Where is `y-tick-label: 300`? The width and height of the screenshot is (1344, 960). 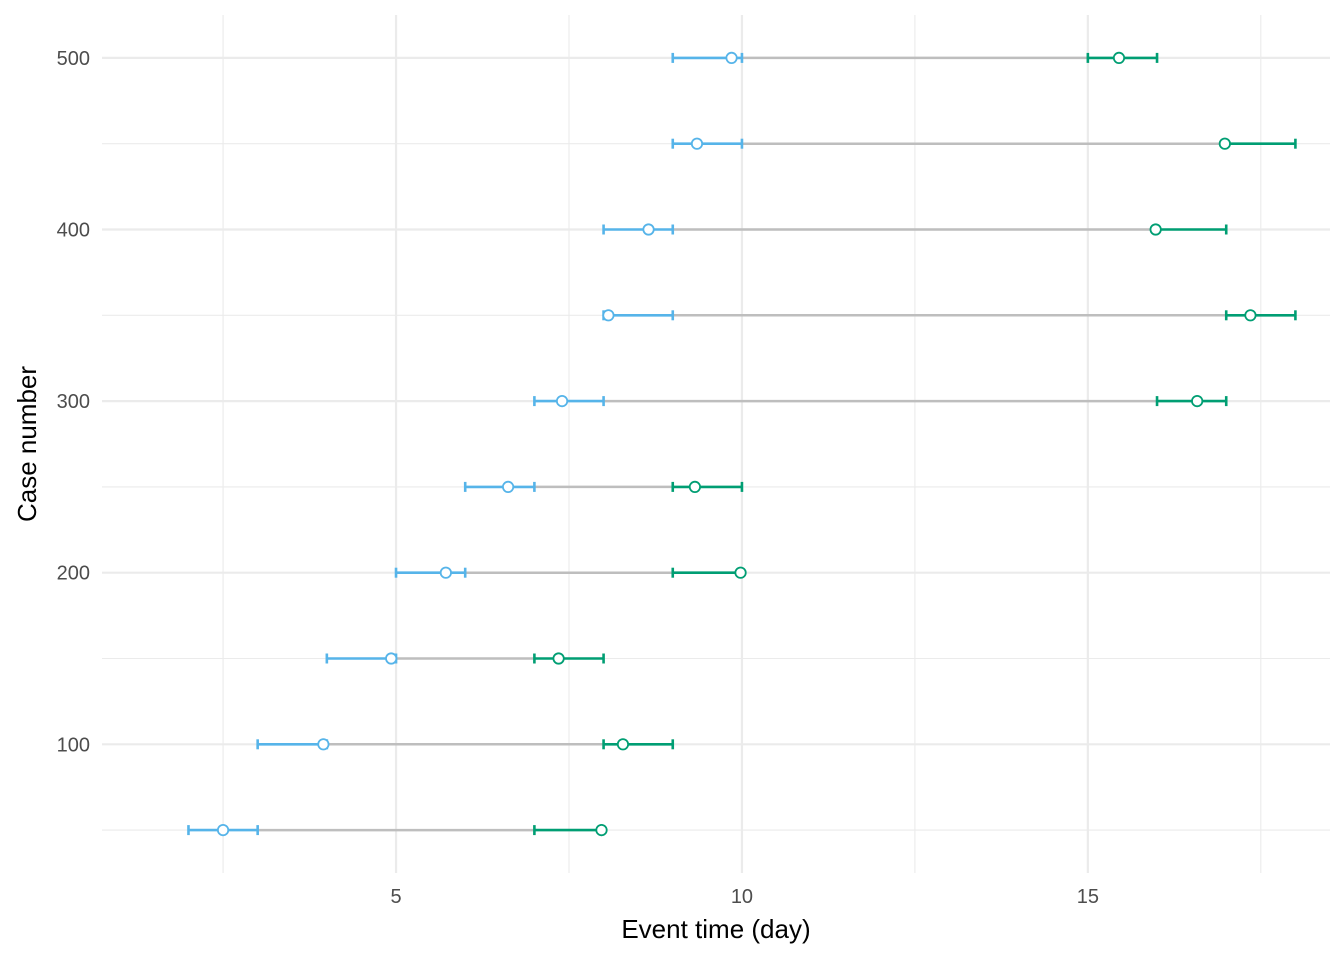
y-tick-label: 300 is located at coordinates (73, 402).